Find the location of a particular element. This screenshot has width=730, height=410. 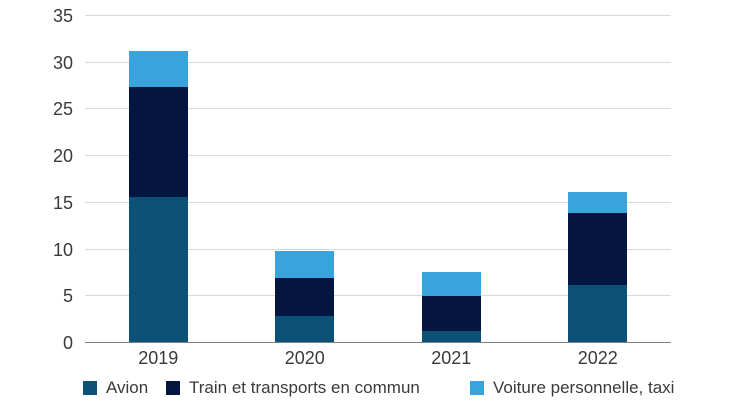

bar-segment-2019-voiture-personnelle-taxi is located at coordinates (158, 69).